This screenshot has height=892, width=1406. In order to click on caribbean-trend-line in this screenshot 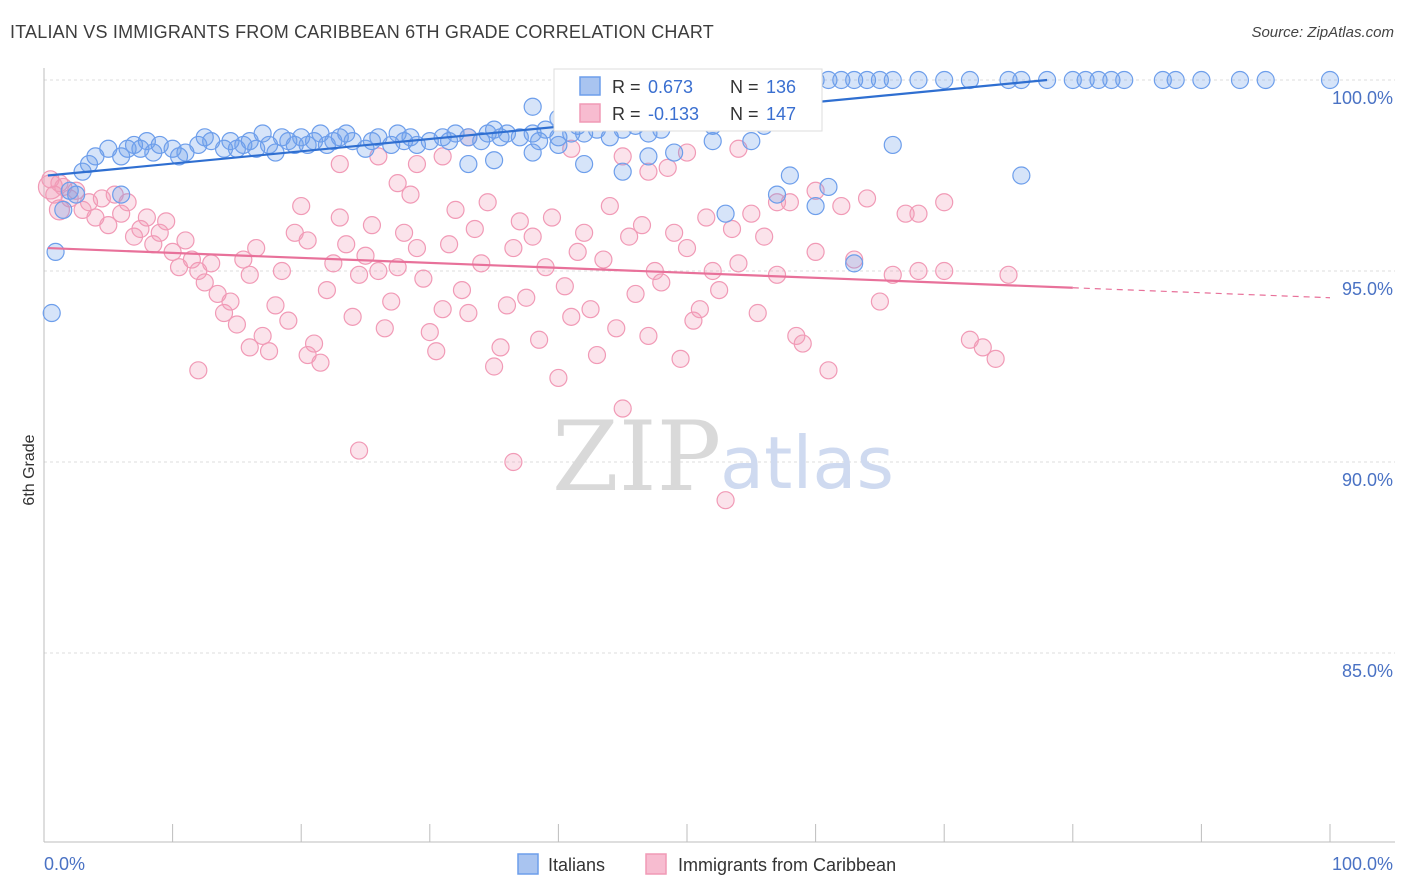, I will do `click(560, 267)`.